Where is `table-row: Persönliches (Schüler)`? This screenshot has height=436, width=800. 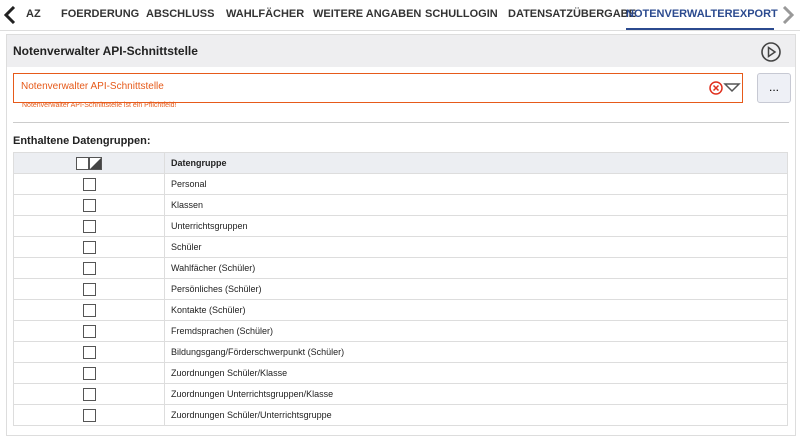 table-row: Persönliches (Schüler) is located at coordinates (400, 289).